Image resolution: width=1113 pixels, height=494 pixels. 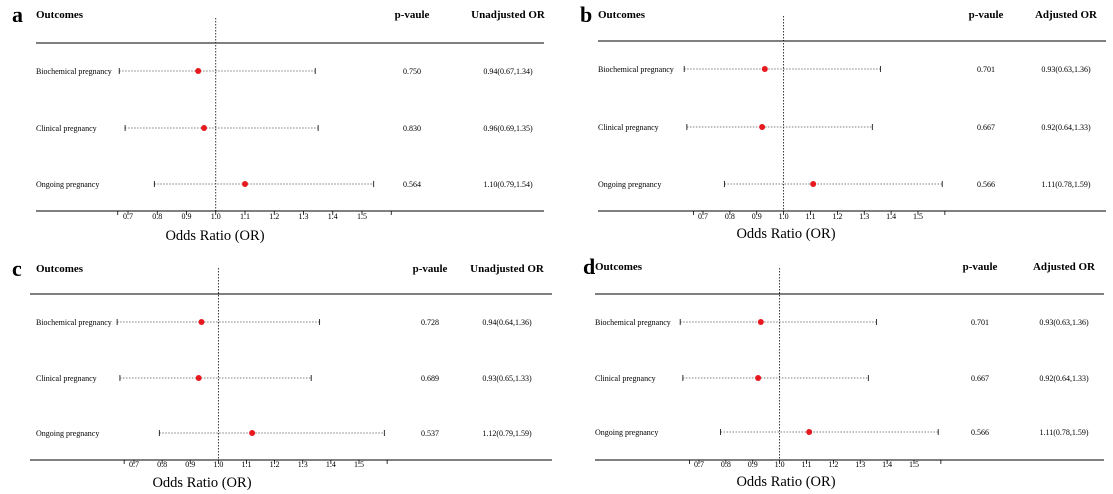 What do you see at coordinates (430, 433) in the screenshot?
I see `p-value-cell: 0.537` at bounding box center [430, 433].